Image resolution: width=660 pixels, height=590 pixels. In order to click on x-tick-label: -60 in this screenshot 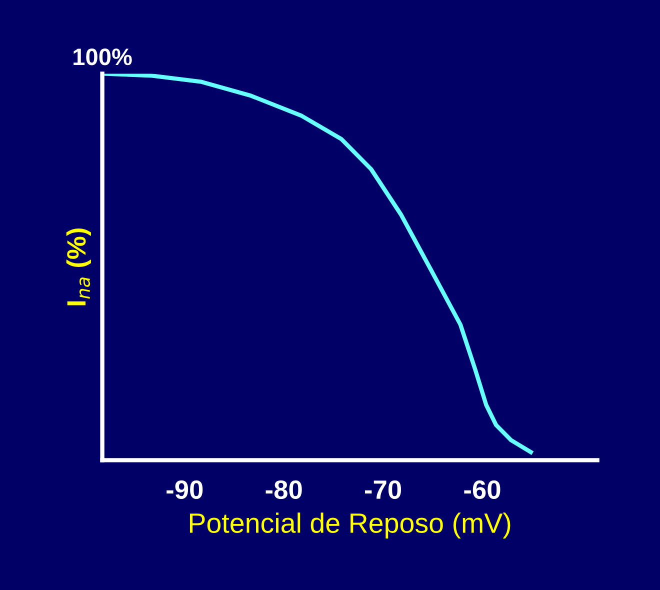, I will do `click(482, 490)`.